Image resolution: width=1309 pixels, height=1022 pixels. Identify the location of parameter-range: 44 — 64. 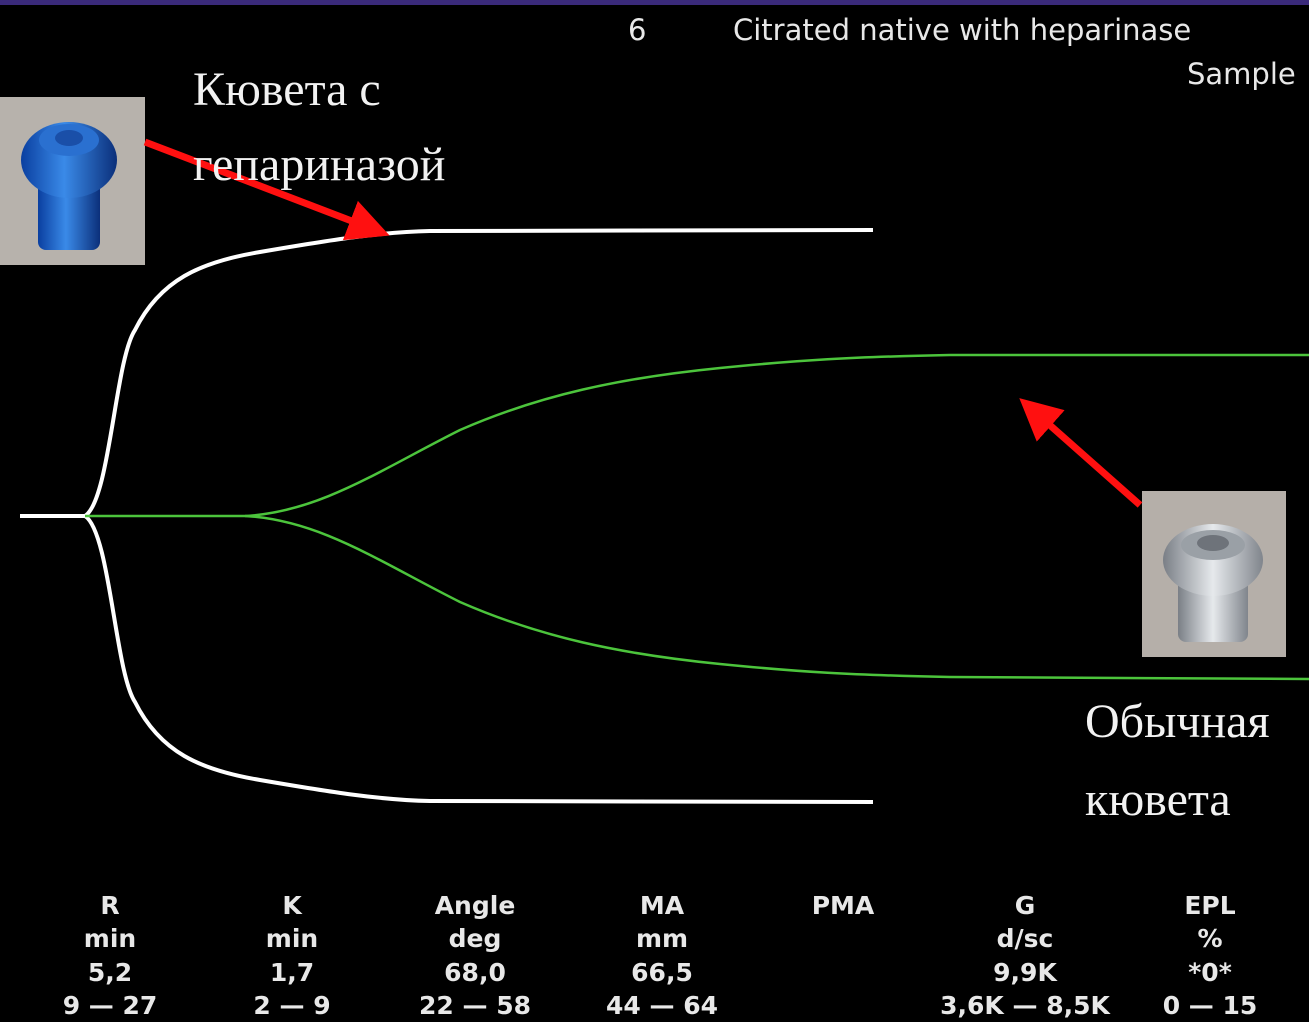
(662, 1005).